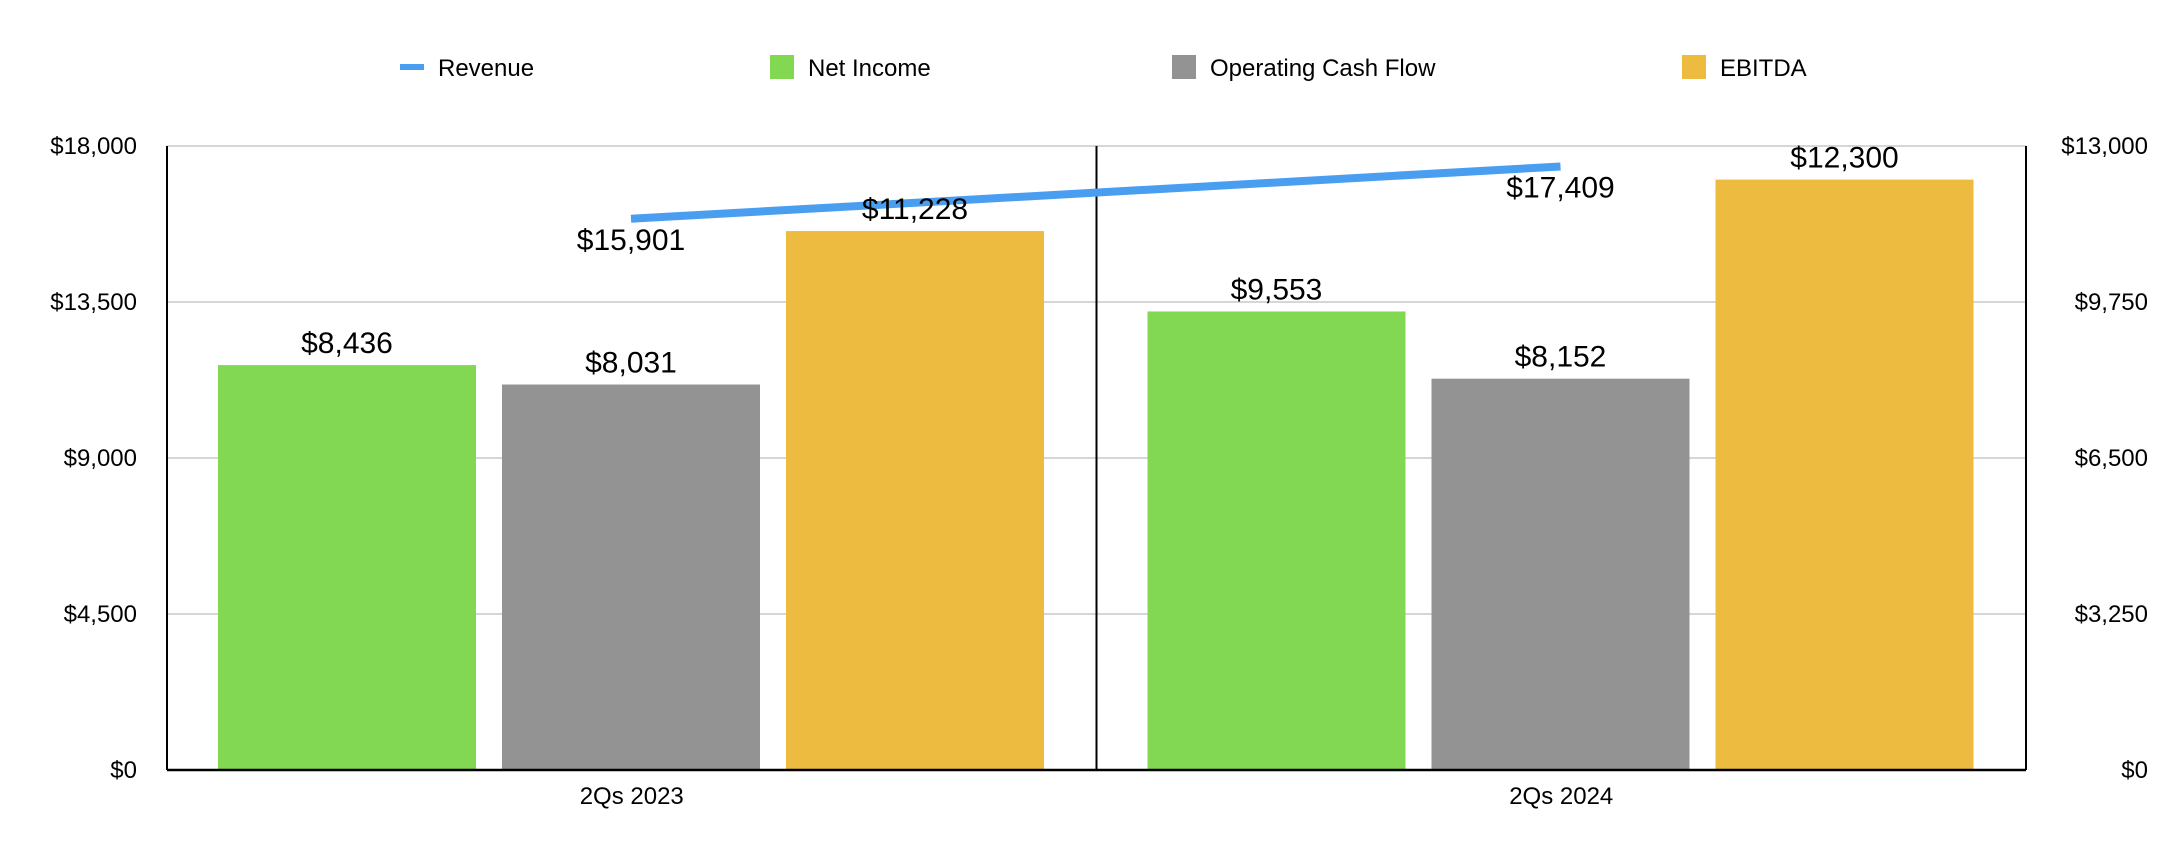  What do you see at coordinates (782, 67) in the screenshot?
I see `legend-swatch-net-income` at bounding box center [782, 67].